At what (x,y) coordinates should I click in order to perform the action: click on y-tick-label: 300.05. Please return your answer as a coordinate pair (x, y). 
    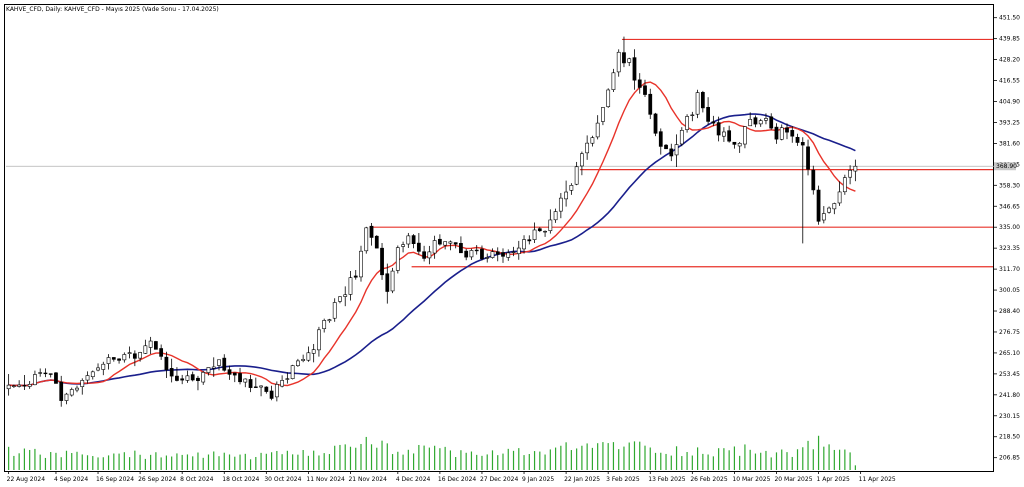
    Looking at the image, I should click on (1009, 290).